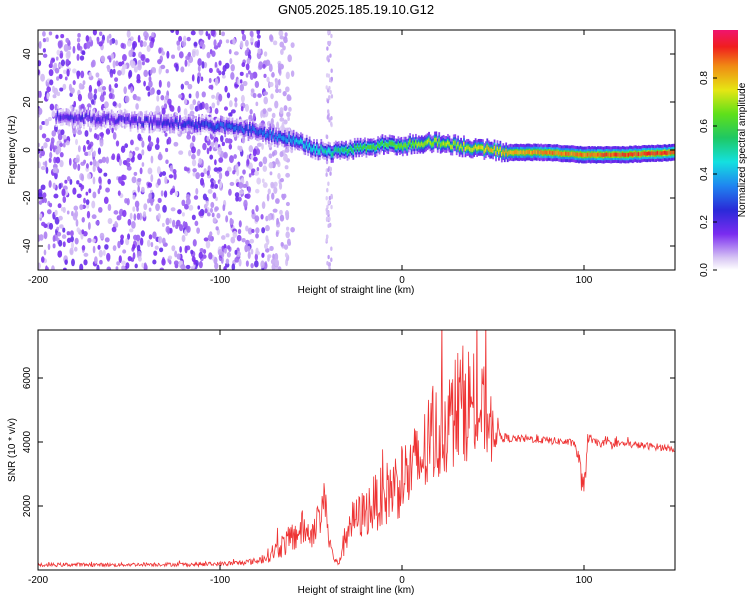 The width and height of the screenshot is (750, 600). I want to click on colorbar-tick-label: 0.2, so click(704, 222).